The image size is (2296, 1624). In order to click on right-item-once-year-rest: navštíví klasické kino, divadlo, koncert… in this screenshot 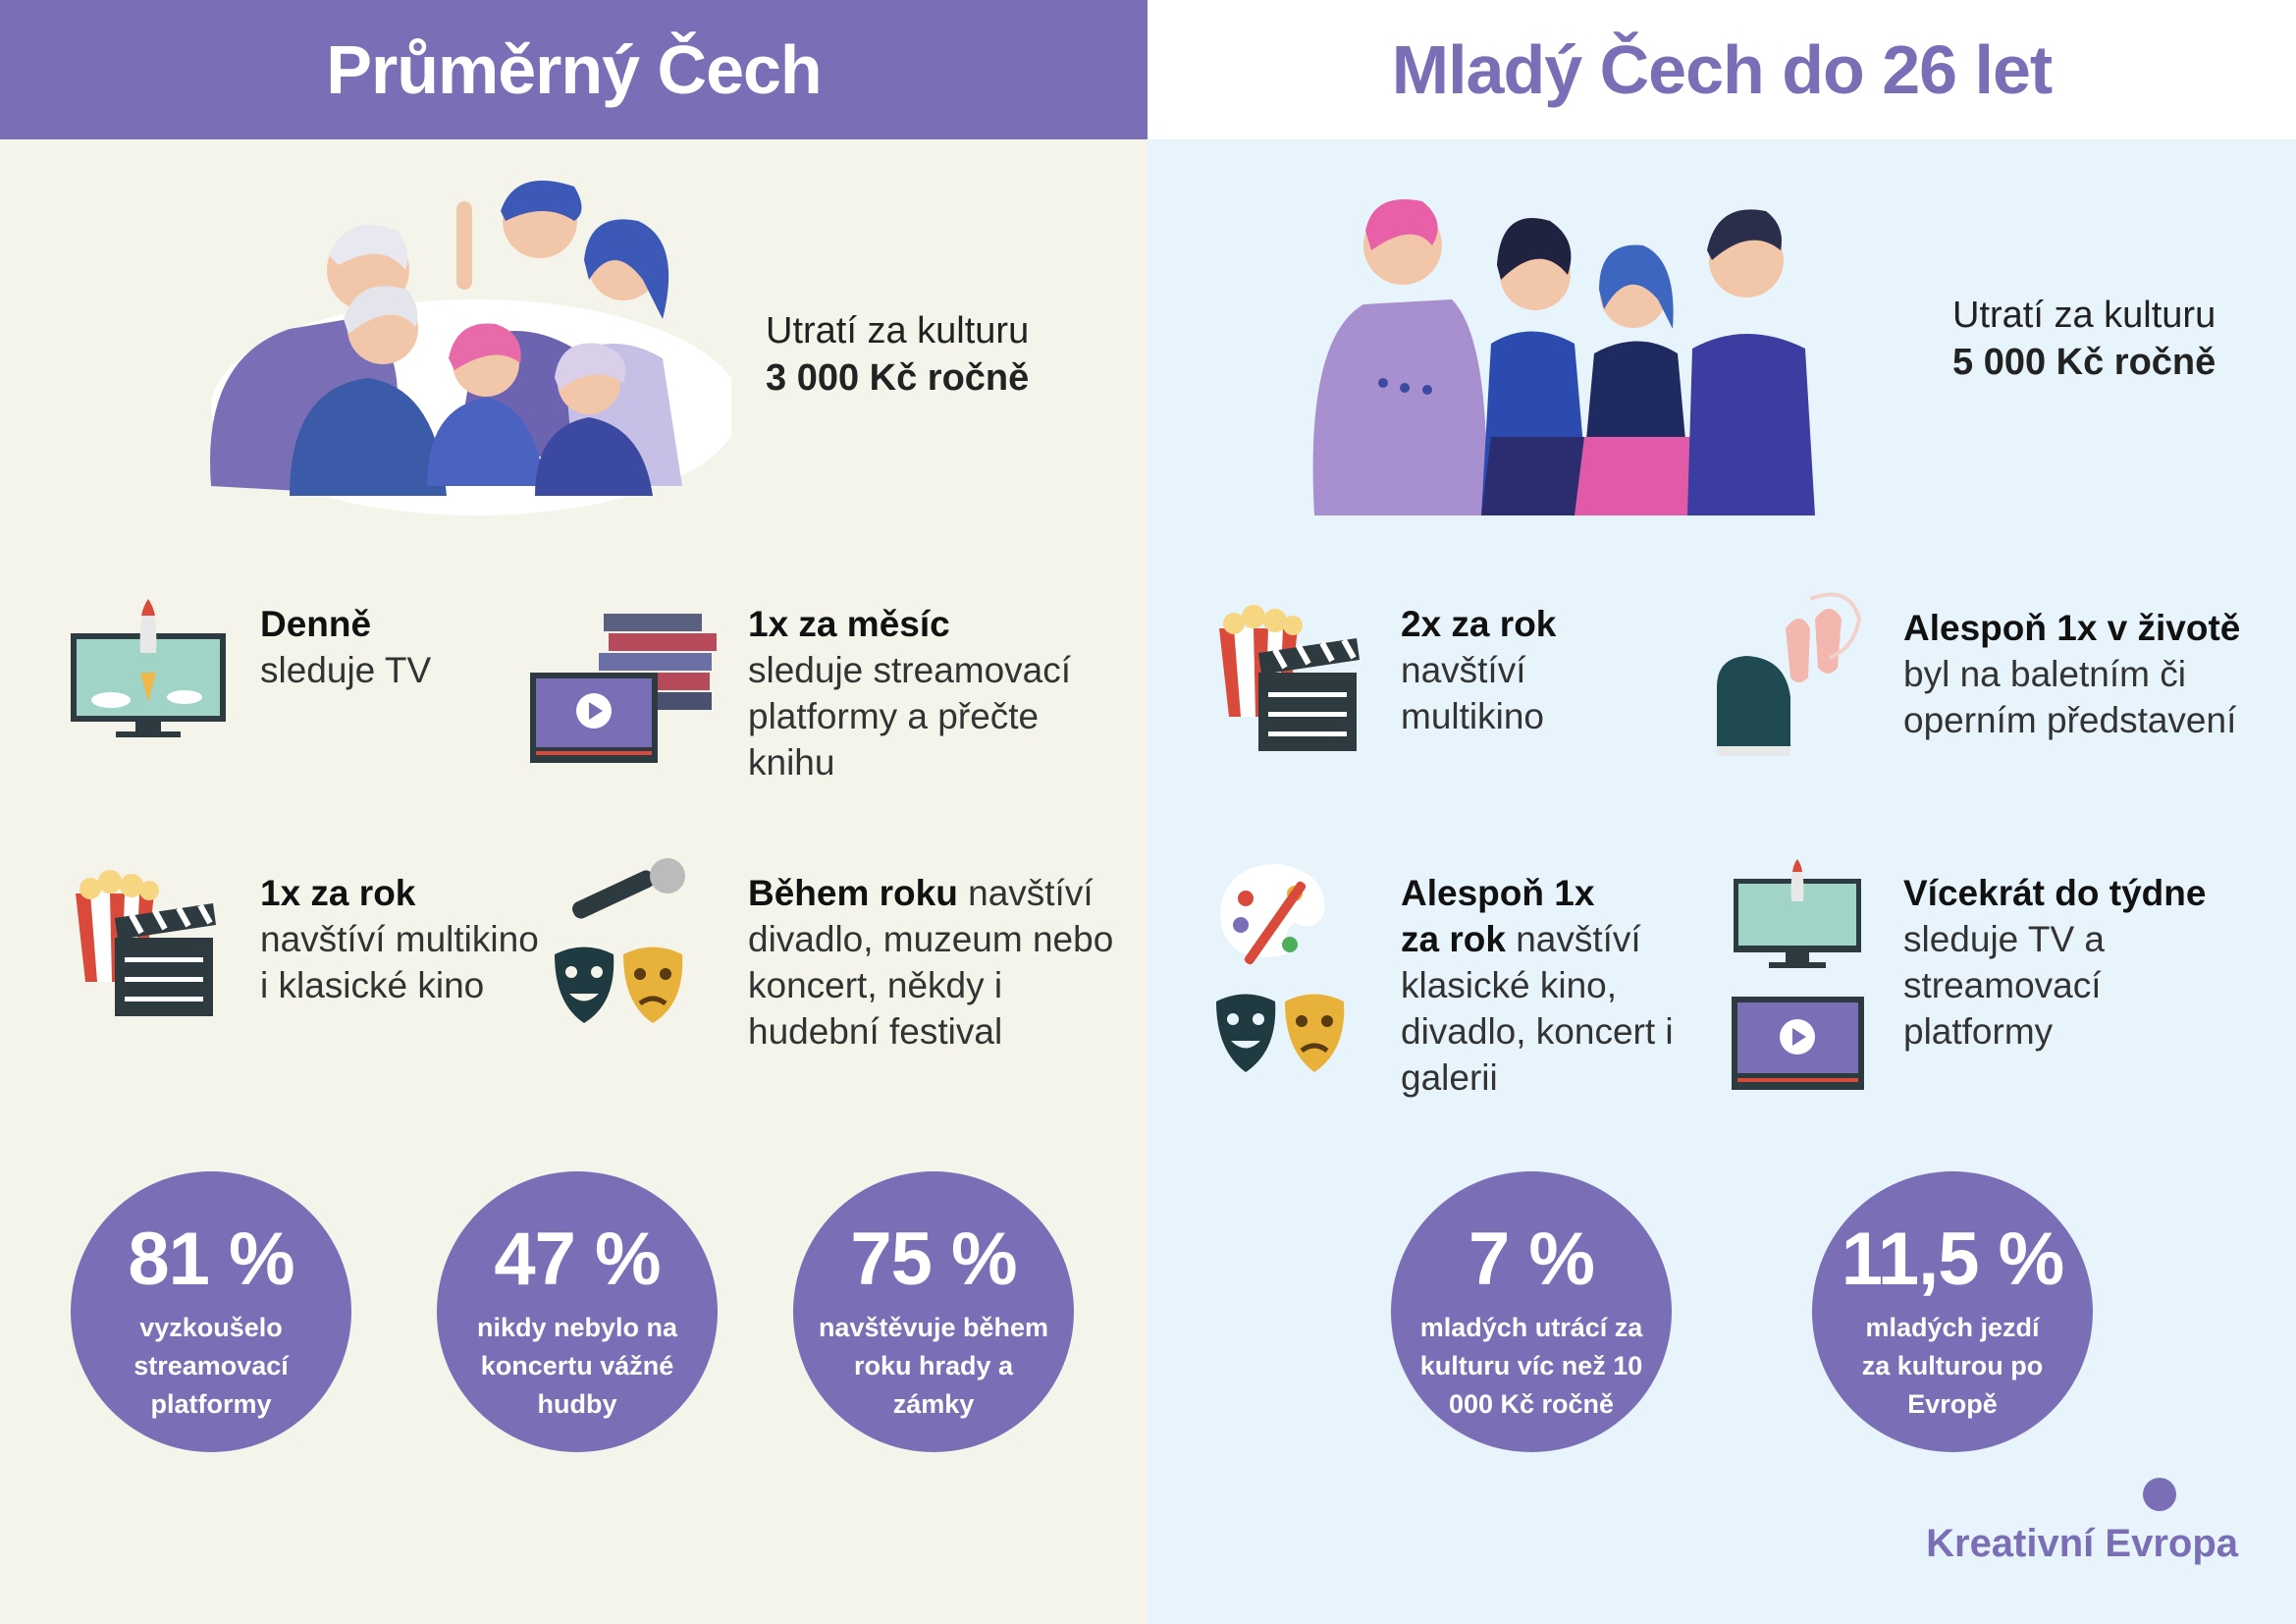, I will do `click(1538, 1008)`.